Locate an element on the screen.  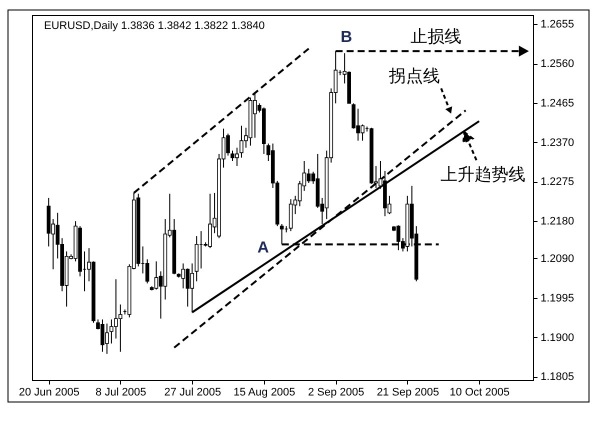
series-label: 止损线 is located at coordinates (436, 36).